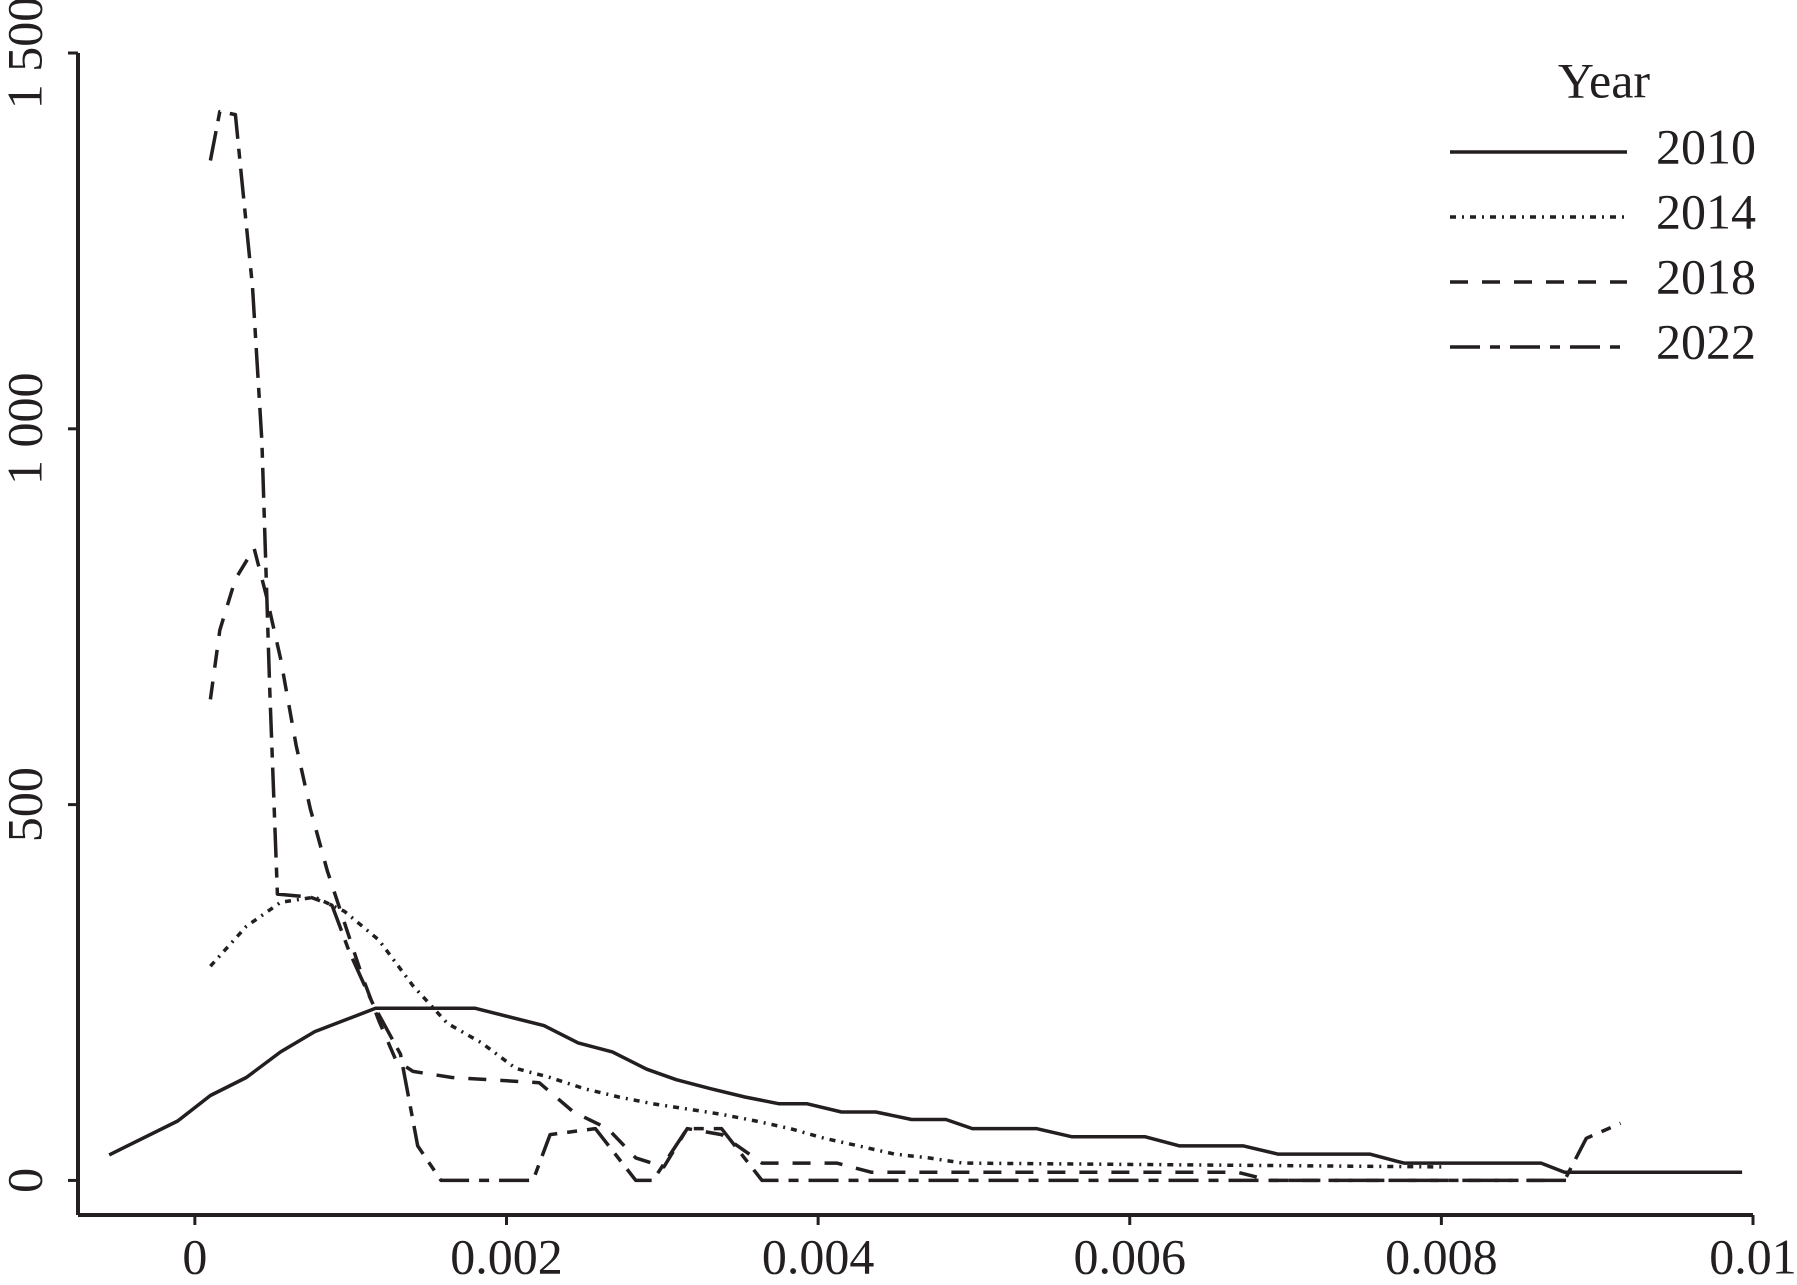  What do you see at coordinates (26, 804) in the screenshot?
I see `y-tick-label: 500` at bounding box center [26, 804].